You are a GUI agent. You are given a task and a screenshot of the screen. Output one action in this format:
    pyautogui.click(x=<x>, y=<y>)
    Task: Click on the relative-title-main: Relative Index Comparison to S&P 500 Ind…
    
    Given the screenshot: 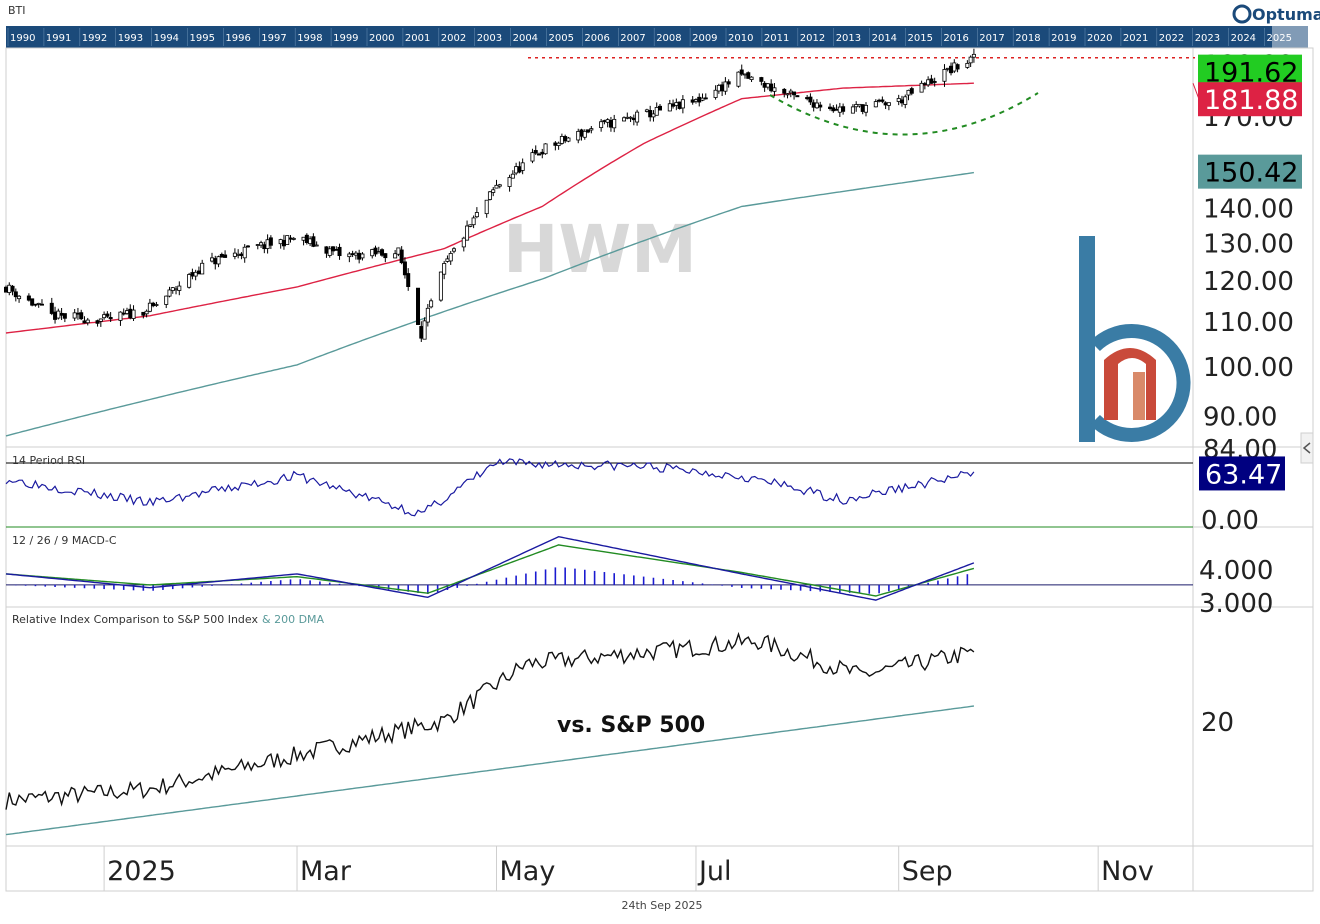 What is the action you would take?
    pyautogui.click(x=135, y=619)
    